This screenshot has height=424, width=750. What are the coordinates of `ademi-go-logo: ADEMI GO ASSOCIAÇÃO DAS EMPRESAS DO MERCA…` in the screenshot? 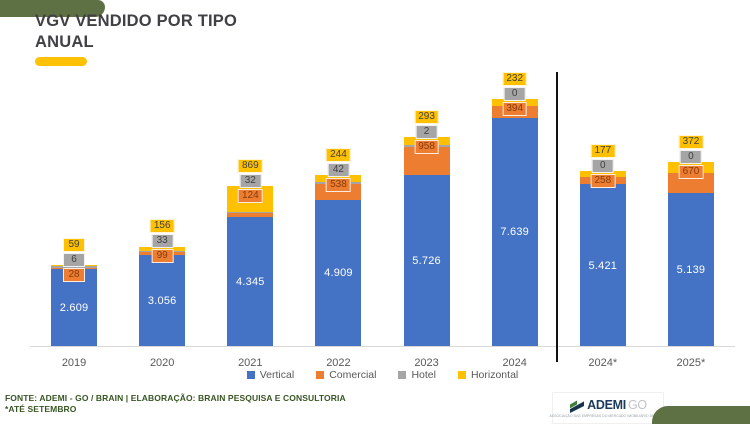 It's located at (608, 408).